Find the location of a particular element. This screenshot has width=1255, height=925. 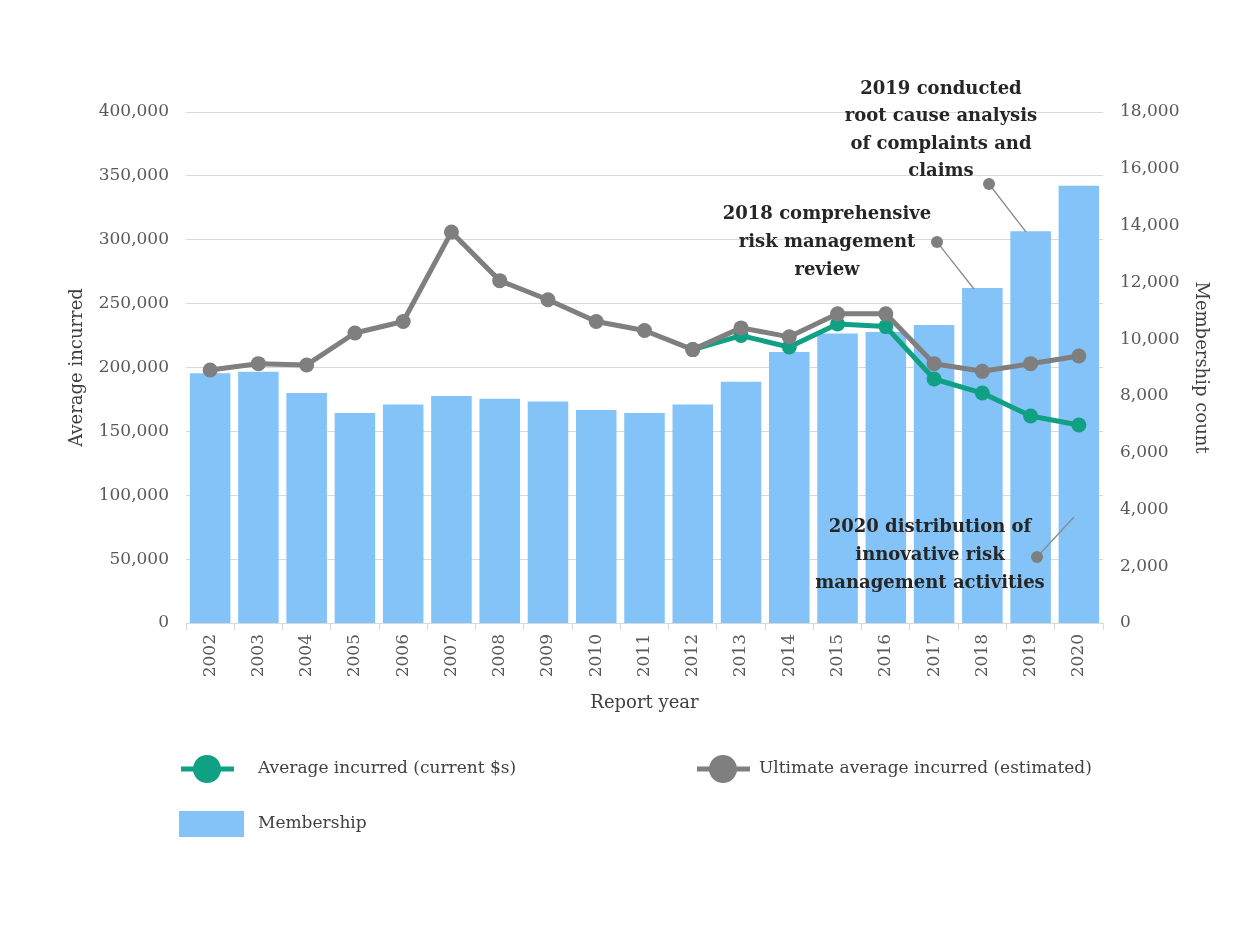

x-tick-label: 2009 is located at coordinates (546, 656).